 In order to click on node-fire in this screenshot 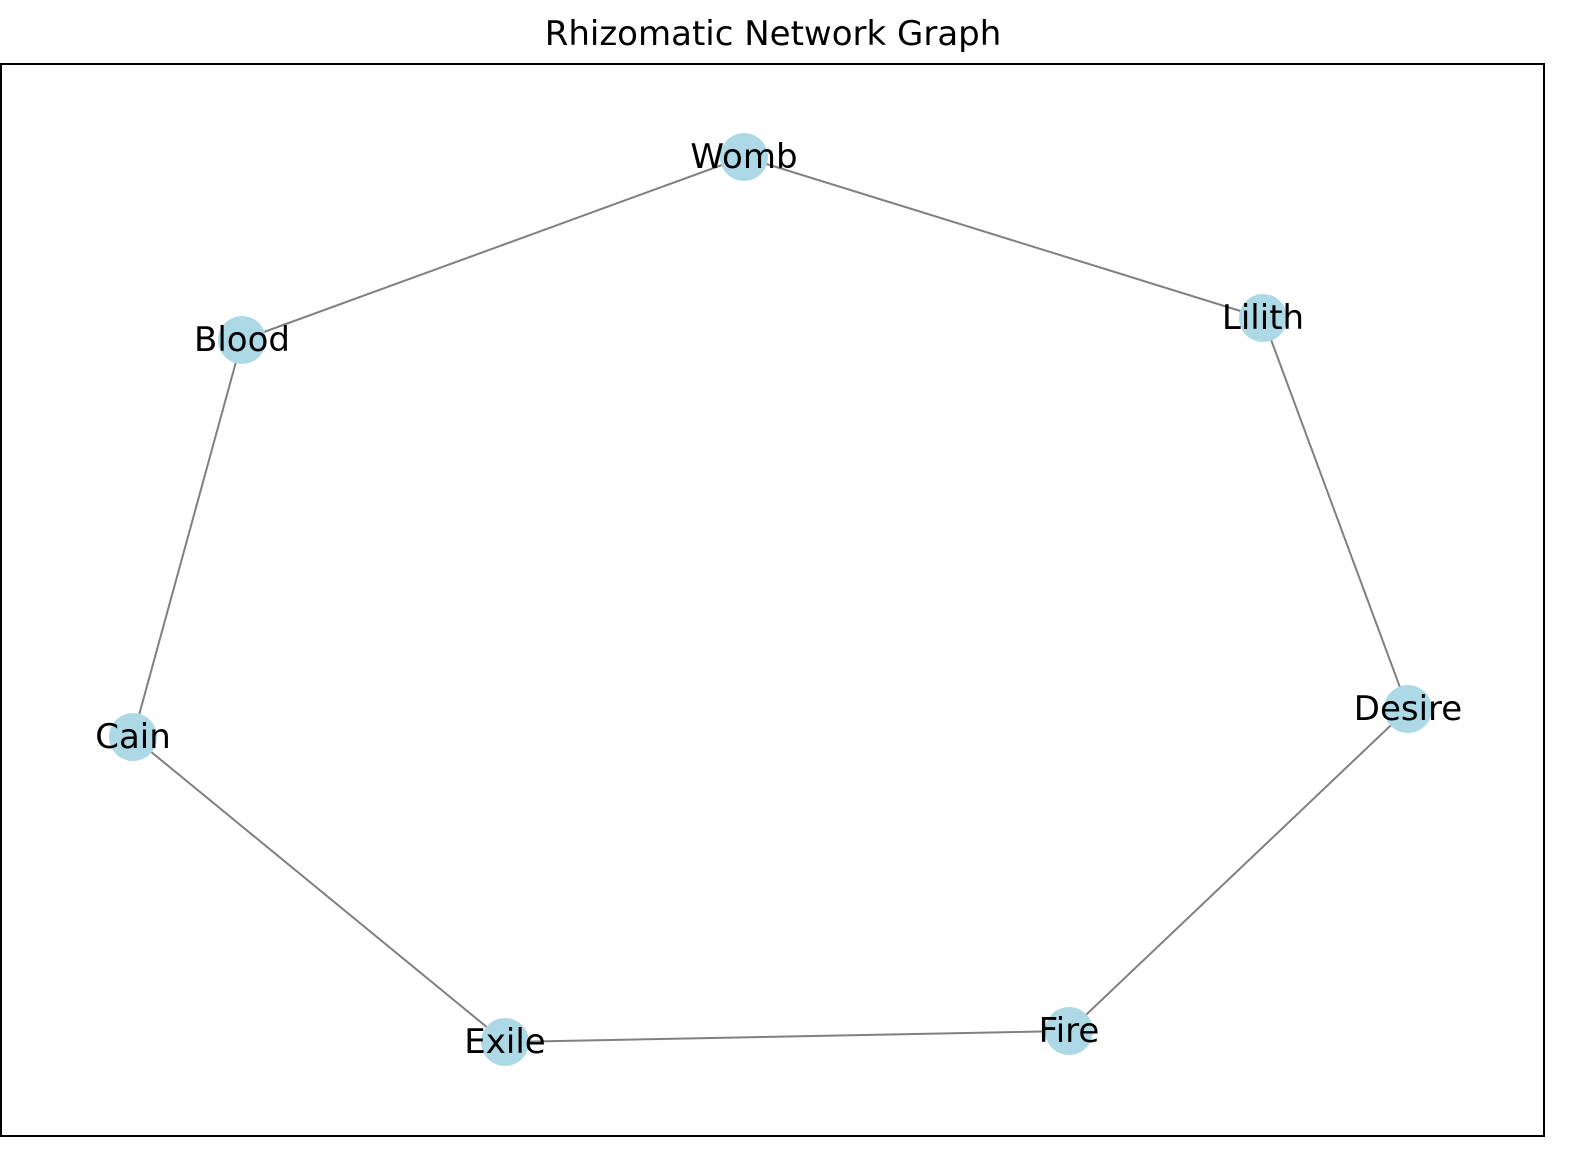, I will do `click(1069, 1031)`.